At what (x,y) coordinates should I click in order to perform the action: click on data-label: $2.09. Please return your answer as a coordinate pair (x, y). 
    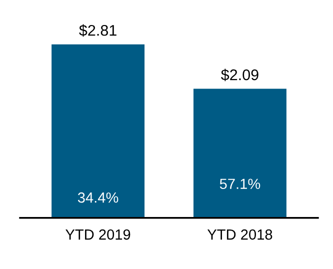
    Looking at the image, I should click on (239, 75).